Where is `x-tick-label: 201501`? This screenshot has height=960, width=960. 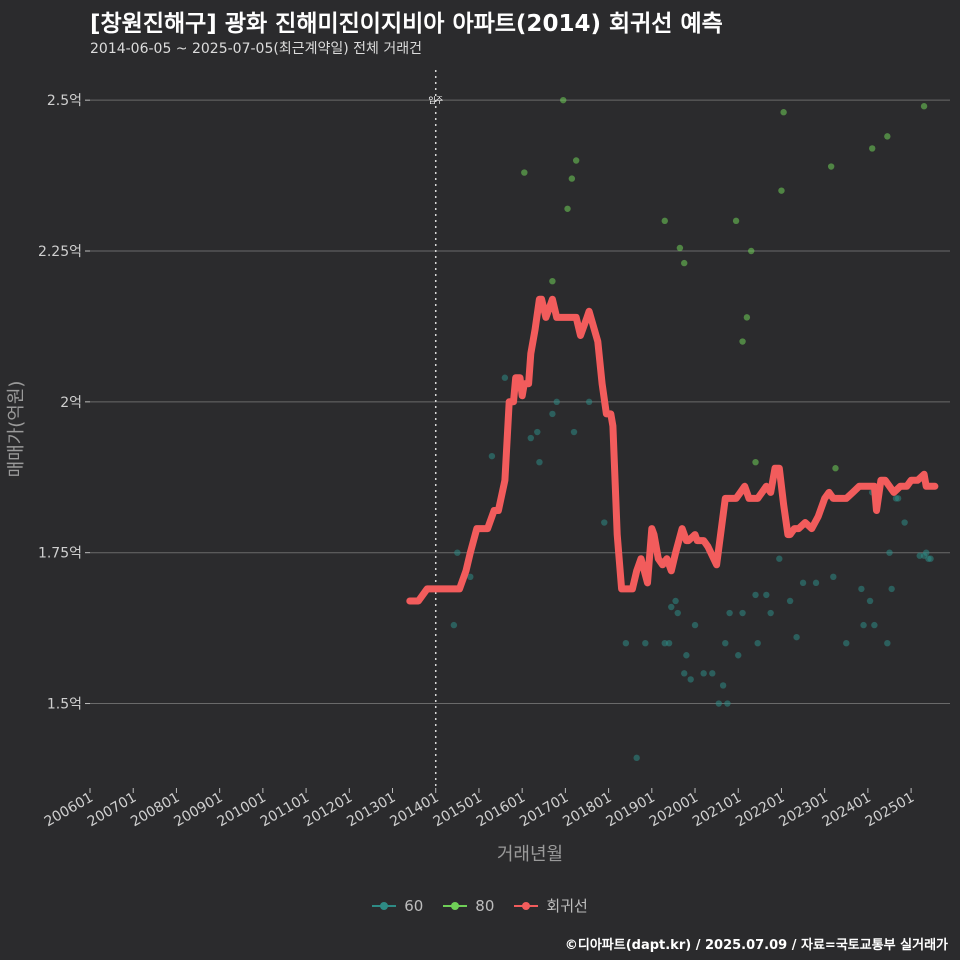 x-tick-label: 201501 is located at coordinates (458, 810).